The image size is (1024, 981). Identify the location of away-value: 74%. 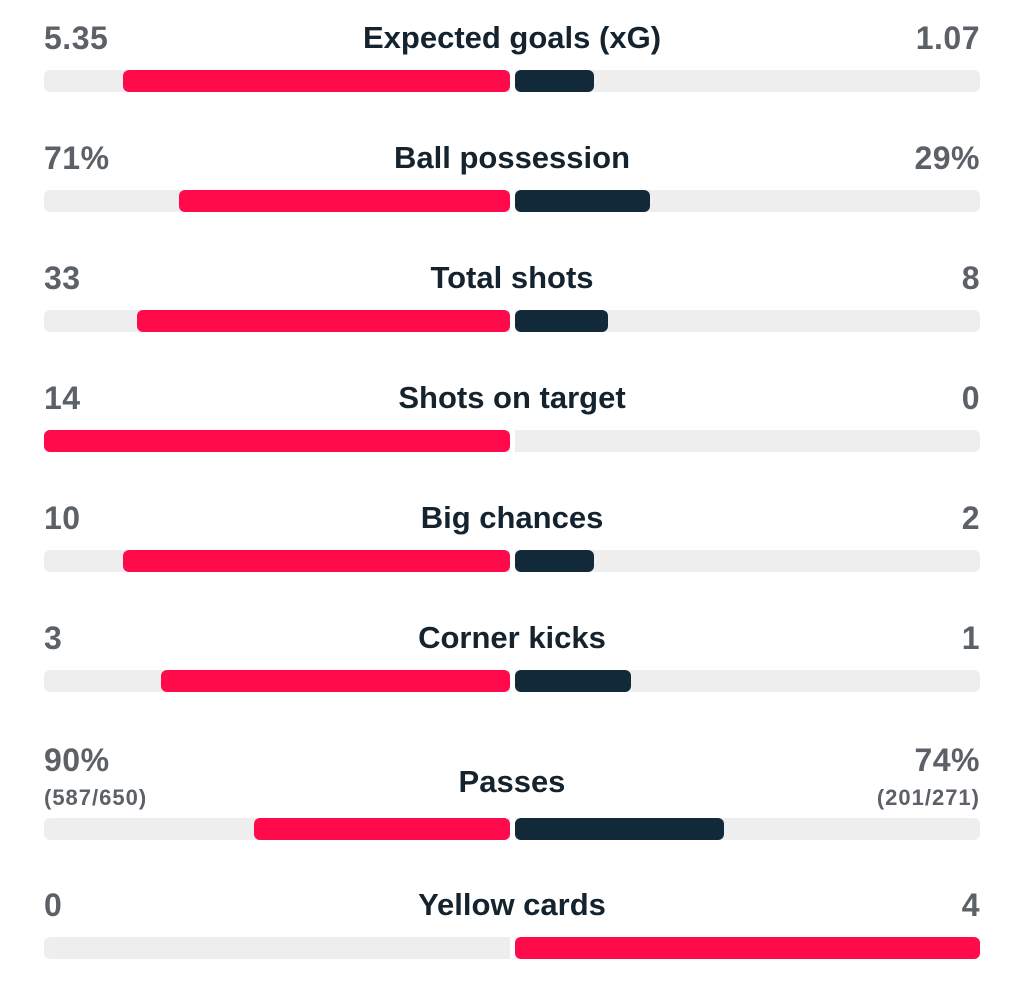
(947, 760).